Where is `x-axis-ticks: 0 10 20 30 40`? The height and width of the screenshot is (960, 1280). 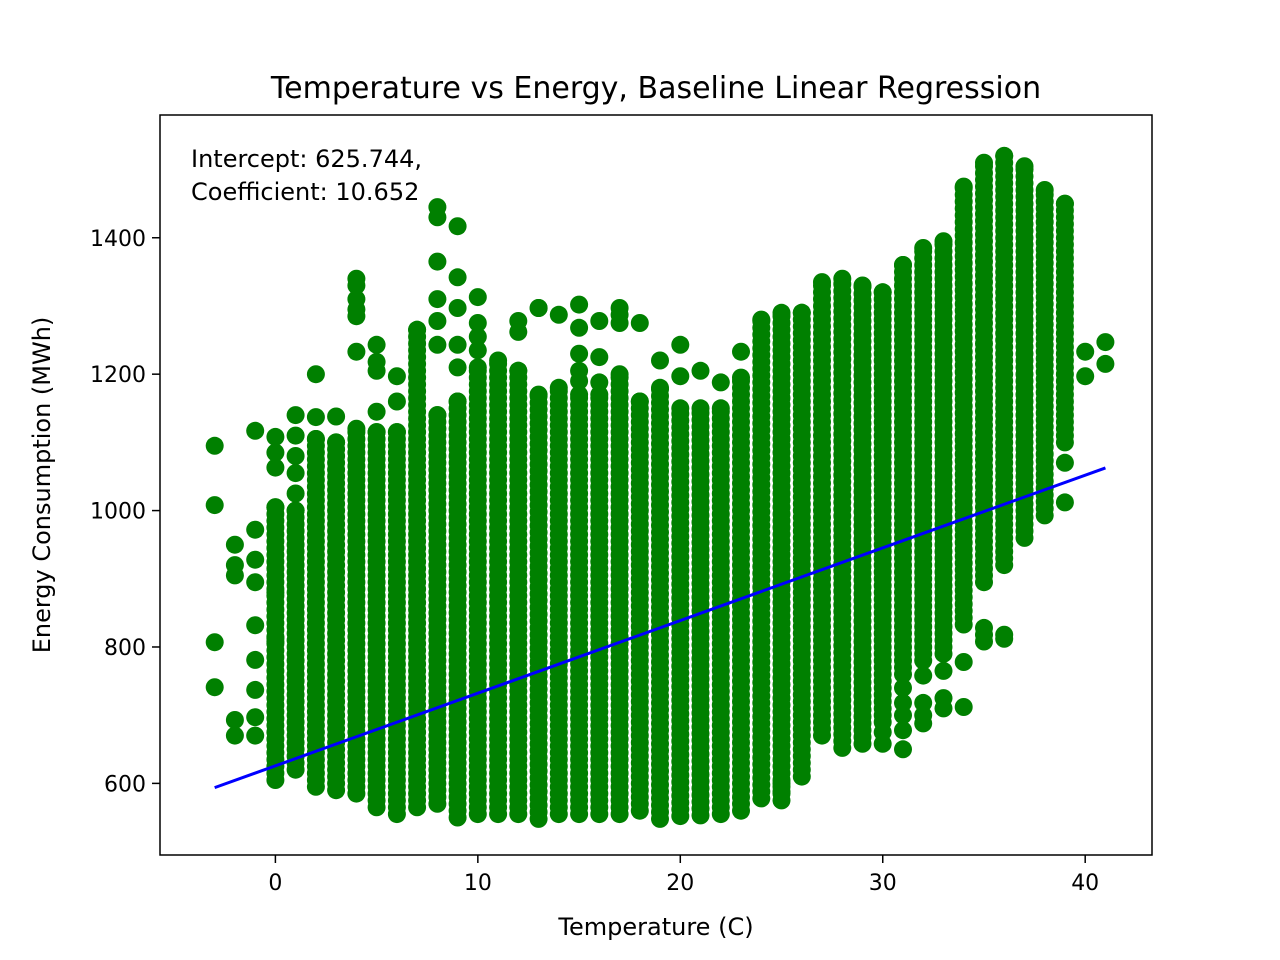 x-axis-ticks: 0 10 20 30 40 is located at coordinates (683, 875).